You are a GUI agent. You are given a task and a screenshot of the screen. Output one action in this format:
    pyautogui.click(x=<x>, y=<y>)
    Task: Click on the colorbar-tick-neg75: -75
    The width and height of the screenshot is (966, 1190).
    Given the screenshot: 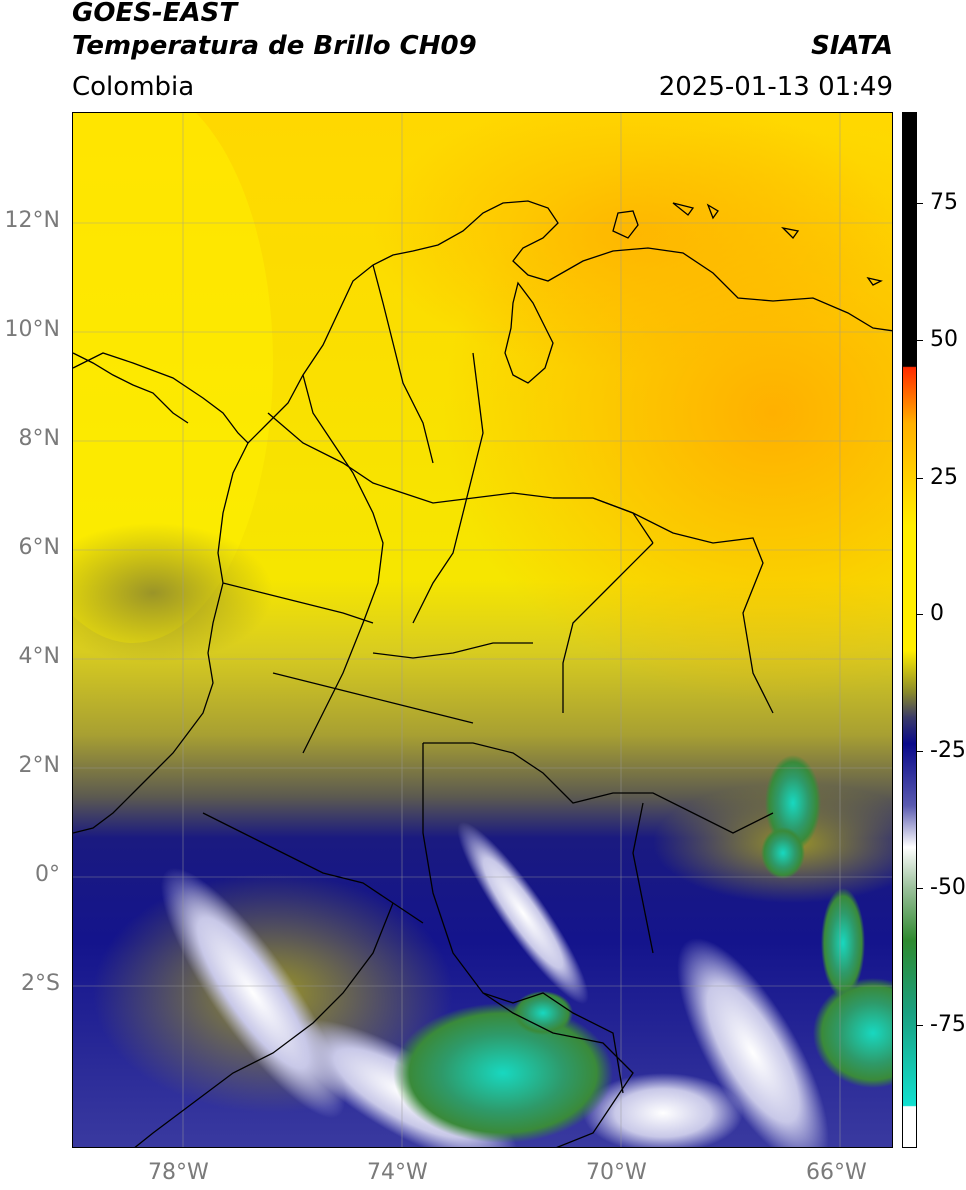 What is the action you would take?
    pyautogui.click(x=948, y=1024)
    